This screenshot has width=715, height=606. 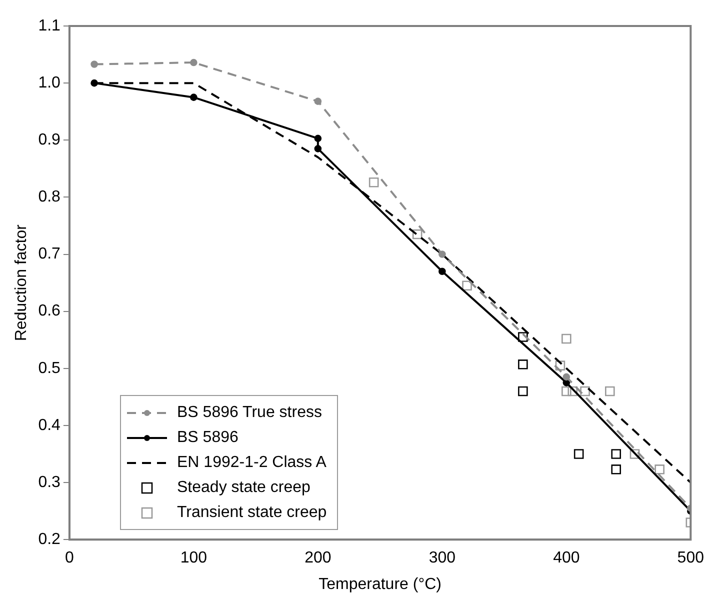 What do you see at coordinates (249, 413) in the screenshot?
I see `legend-label: BS 5896 True stress` at bounding box center [249, 413].